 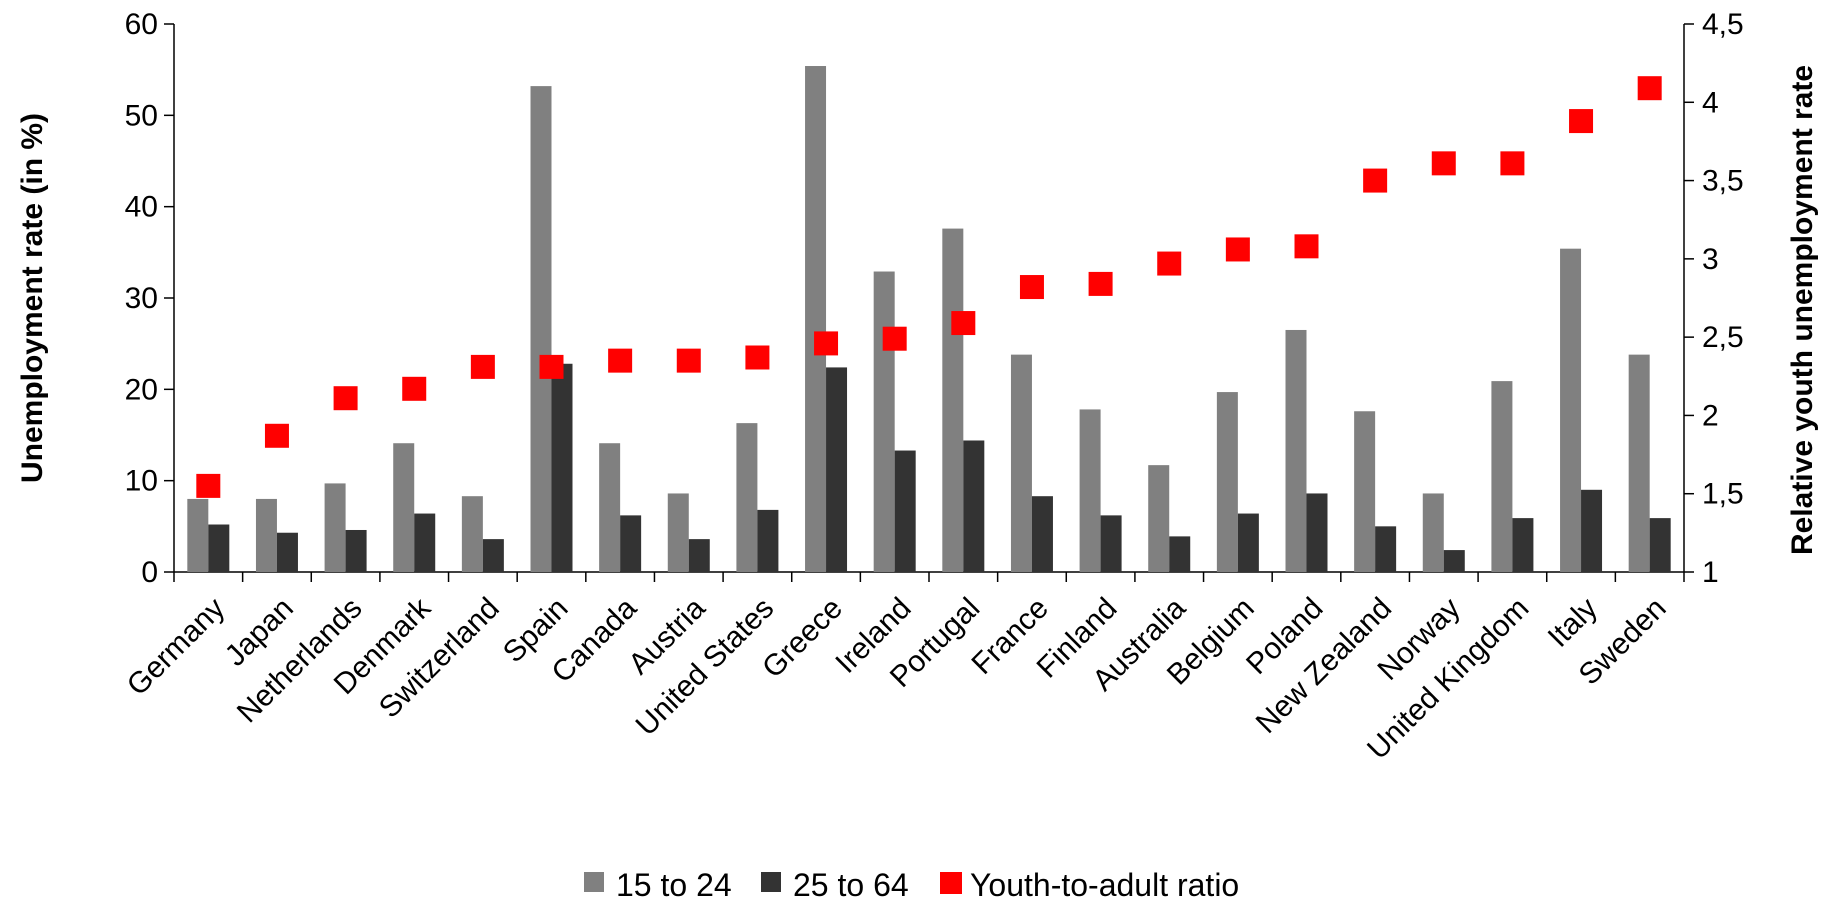 What do you see at coordinates (1723, 181) in the screenshot?
I see `y2-tick-label: 3,5` at bounding box center [1723, 181].